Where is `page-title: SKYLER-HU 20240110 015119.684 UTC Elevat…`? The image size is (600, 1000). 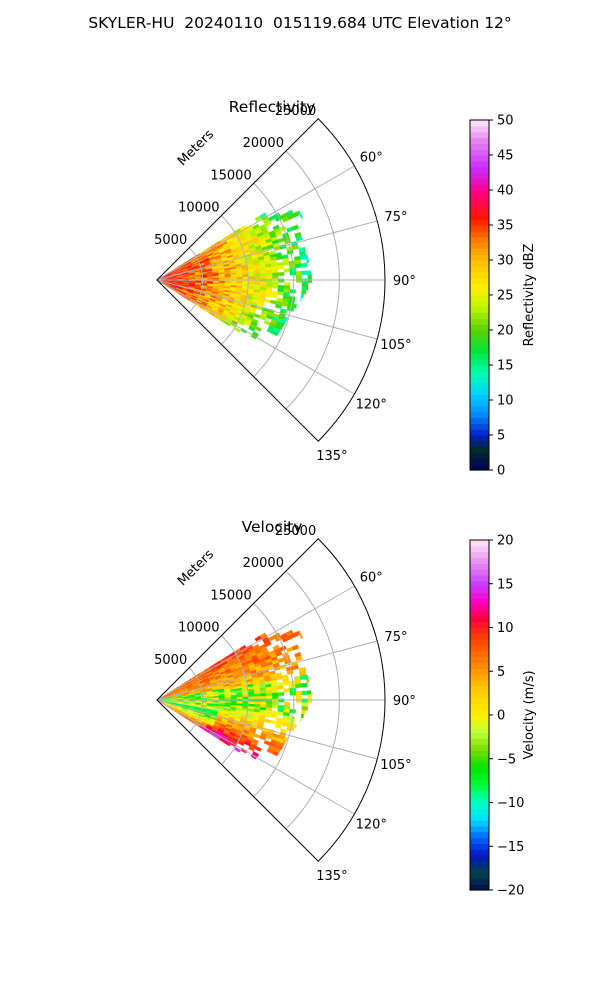 page-title: SKYLER-HU 20240110 015119.684 UTC Elevat… is located at coordinates (300, 23).